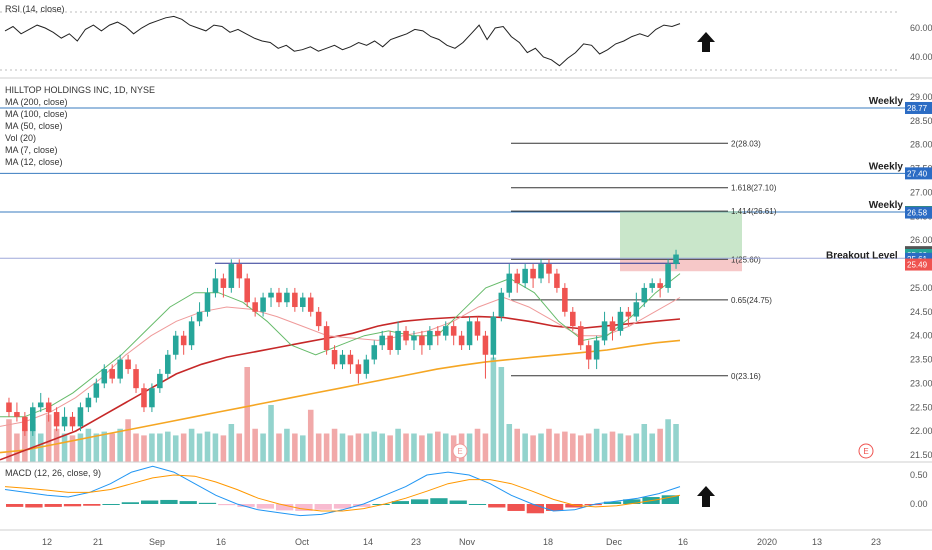  I want to click on macd-histogram, so click(342, 504).